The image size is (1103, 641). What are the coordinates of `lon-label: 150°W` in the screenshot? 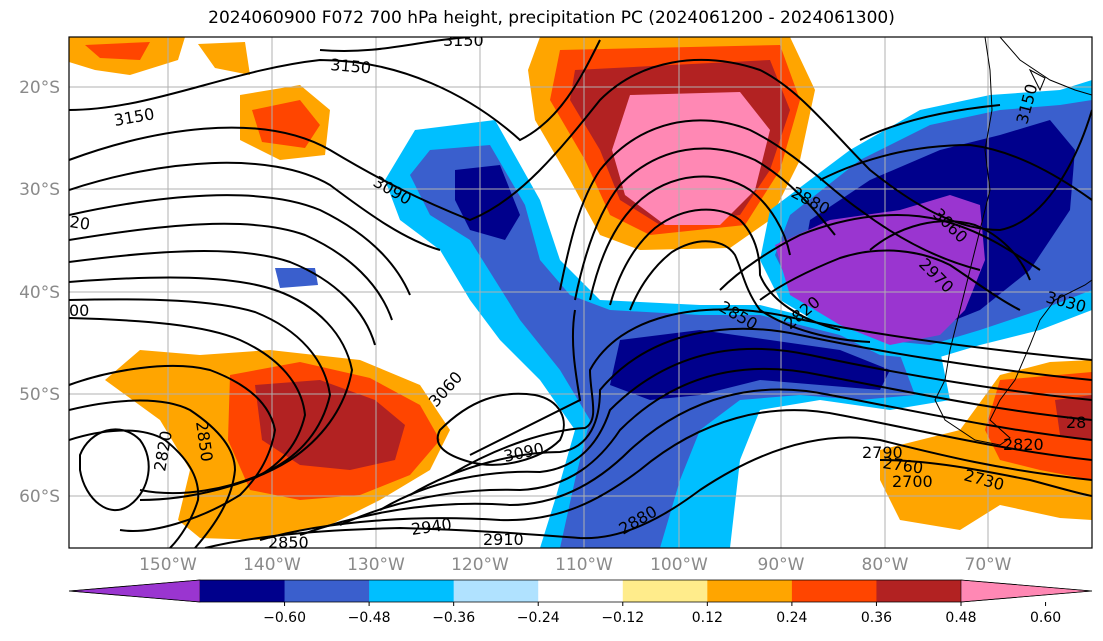 It's located at (168, 565).